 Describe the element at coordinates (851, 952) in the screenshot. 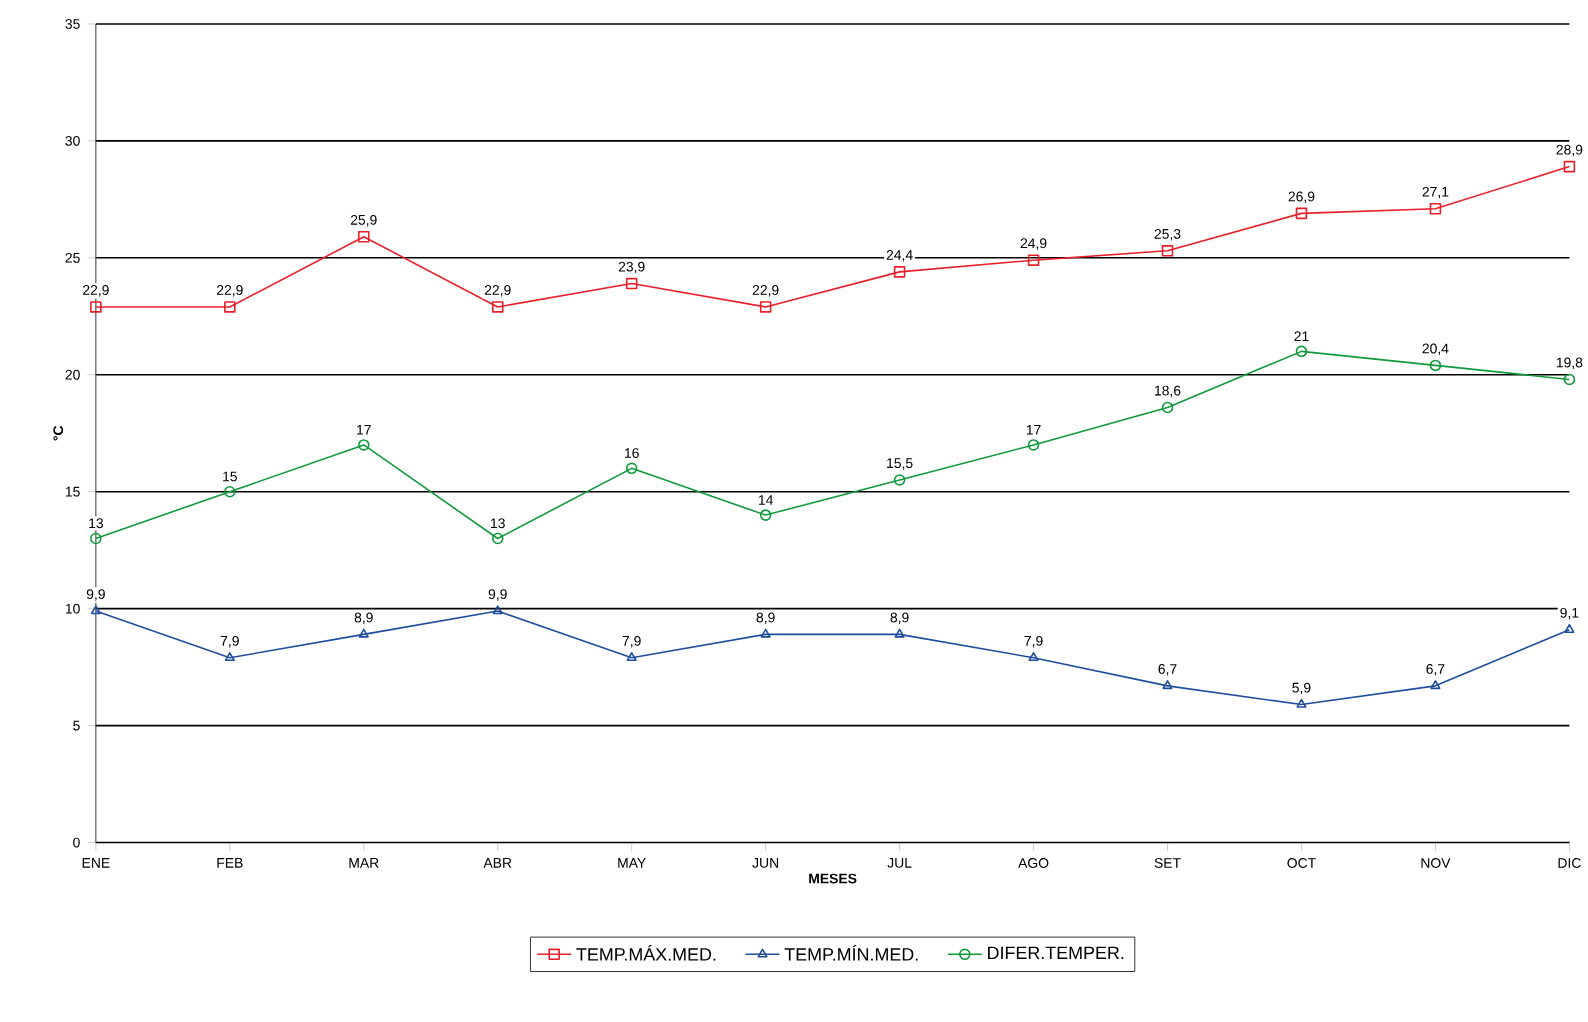

I see `legend-label: TEMP.MÍN.MED.` at that location.